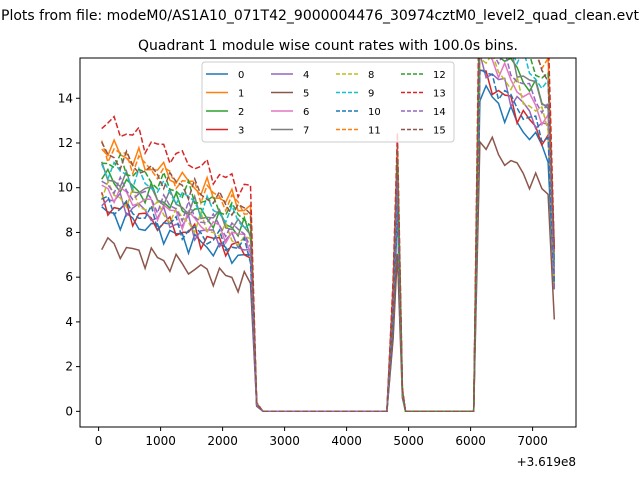 Image resolution: width=640 pixels, height=480 pixels. I want to click on legend-box, so click(328, 102).